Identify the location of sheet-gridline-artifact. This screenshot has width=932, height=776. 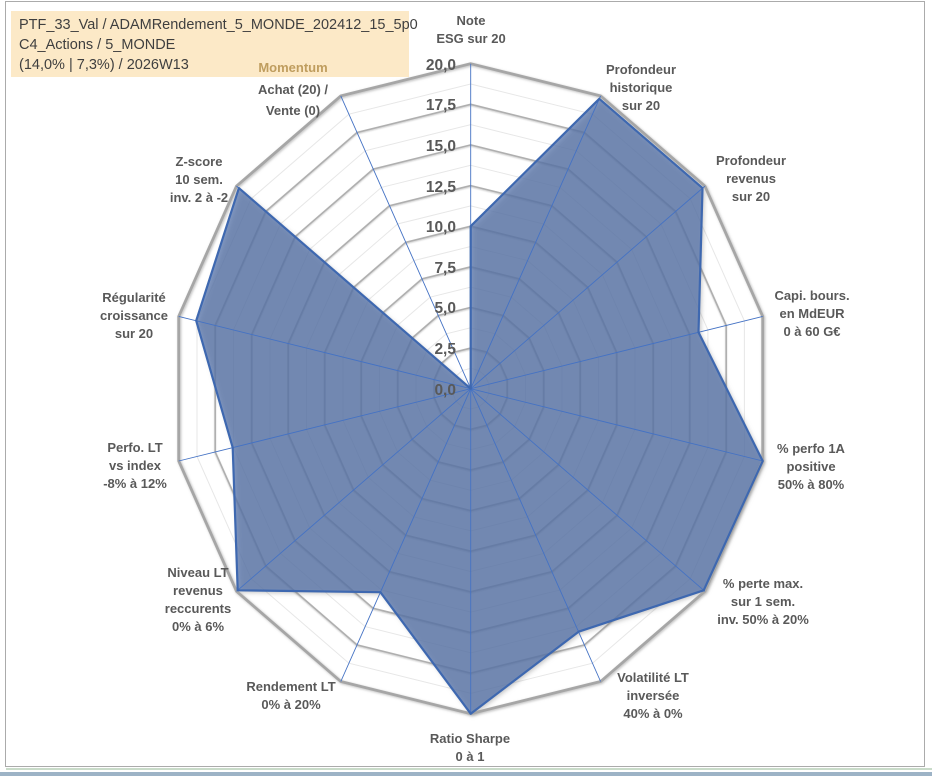
(469, 769).